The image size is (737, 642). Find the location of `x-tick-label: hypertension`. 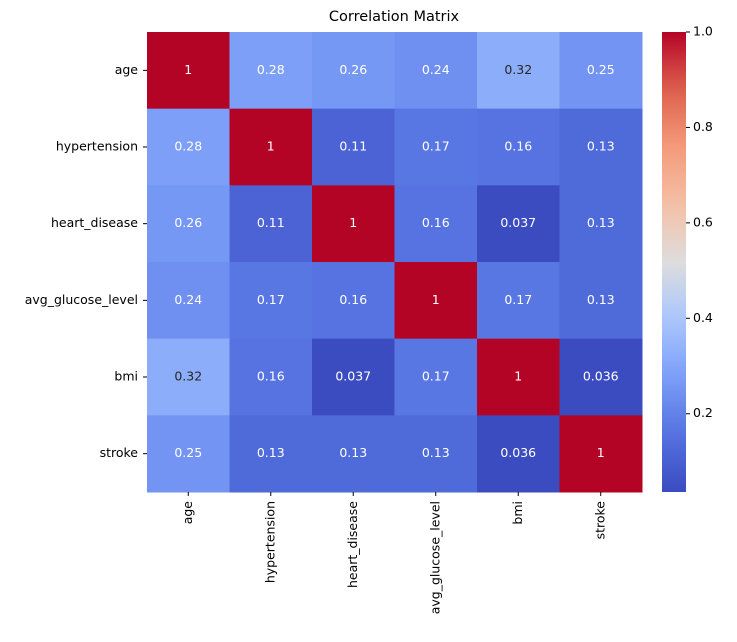

x-tick-label: hypertension is located at coordinates (269, 542).